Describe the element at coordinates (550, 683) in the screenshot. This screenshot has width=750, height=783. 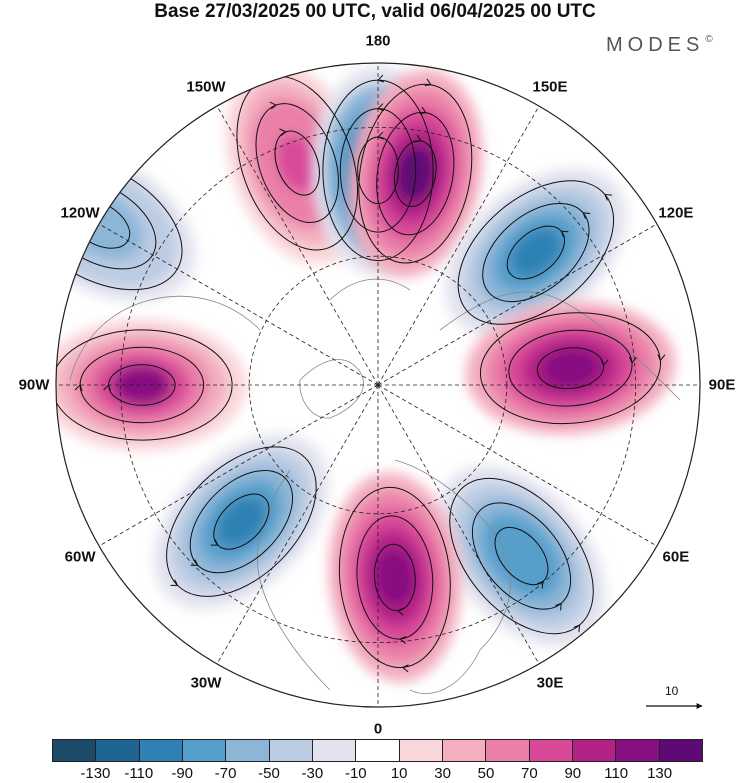
I see `longitude-label-lon-30e: 30E` at that location.